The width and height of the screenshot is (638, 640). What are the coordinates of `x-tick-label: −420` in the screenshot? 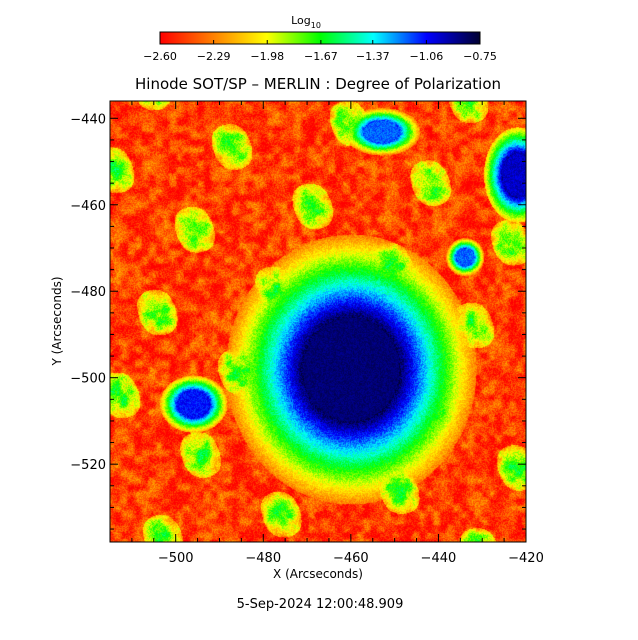 It's located at (526, 558).